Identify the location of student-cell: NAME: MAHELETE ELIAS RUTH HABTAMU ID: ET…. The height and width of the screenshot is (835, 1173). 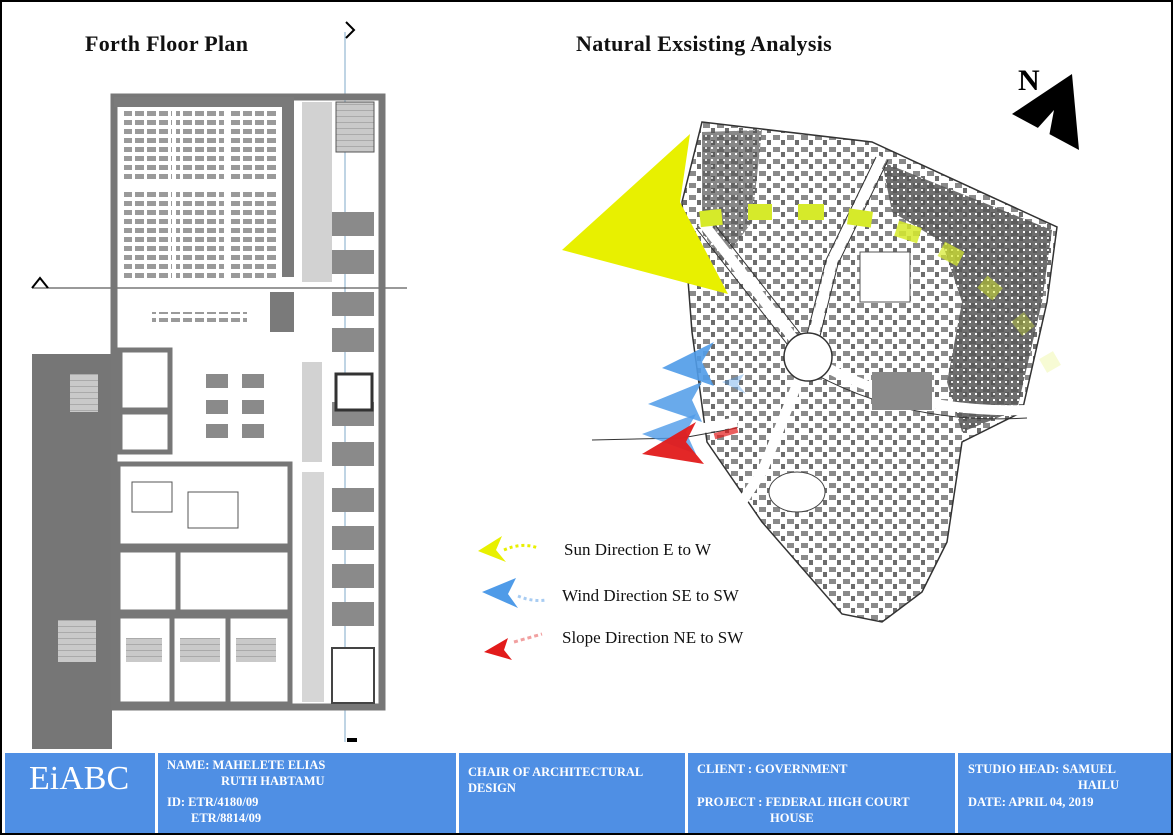
(307, 793).